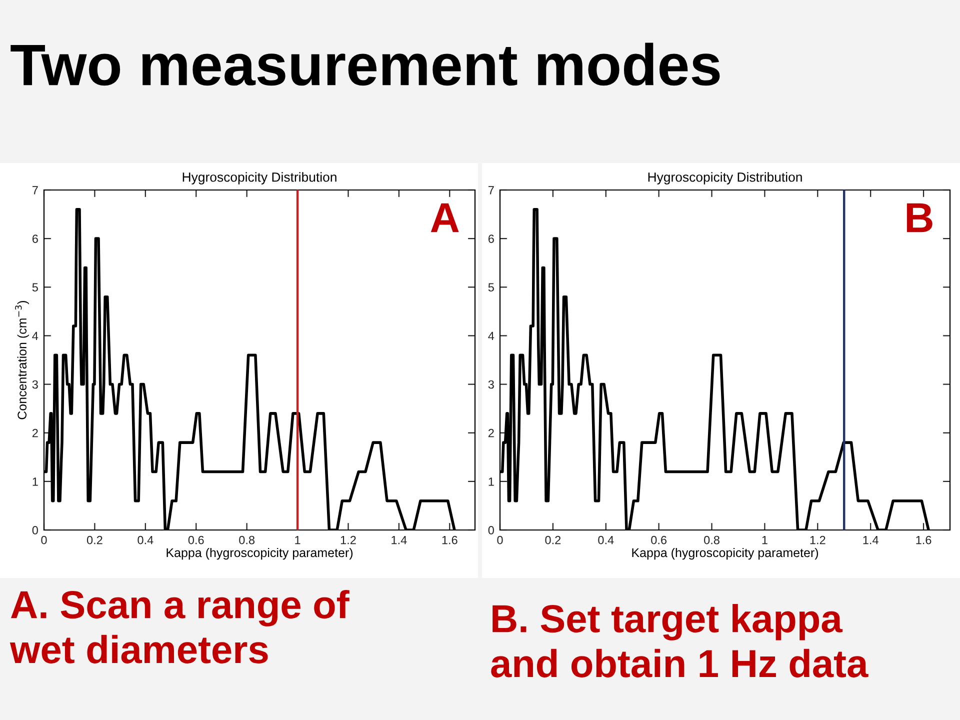 This screenshot has width=960, height=720. I want to click on annotation: B, so click(919, 217).